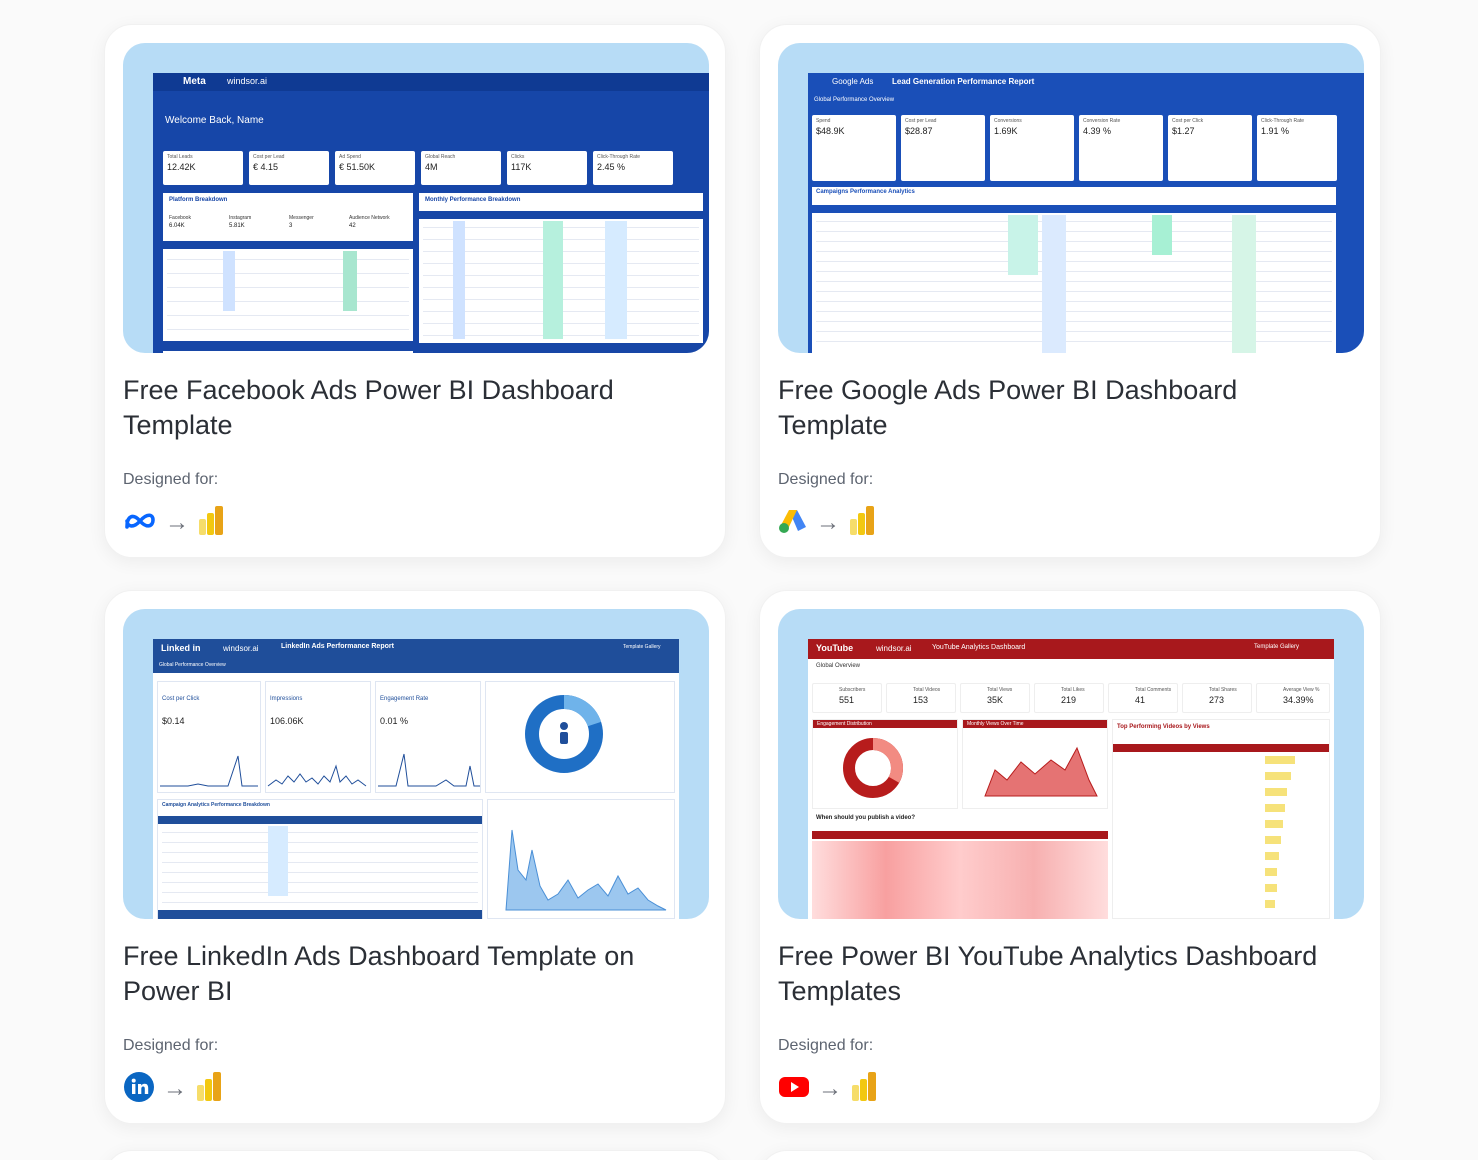 The width and height of the screenshot is (1478, 1160). I want to click on kpi-card: Ad Spend € 51.50K, so click(375, 168).